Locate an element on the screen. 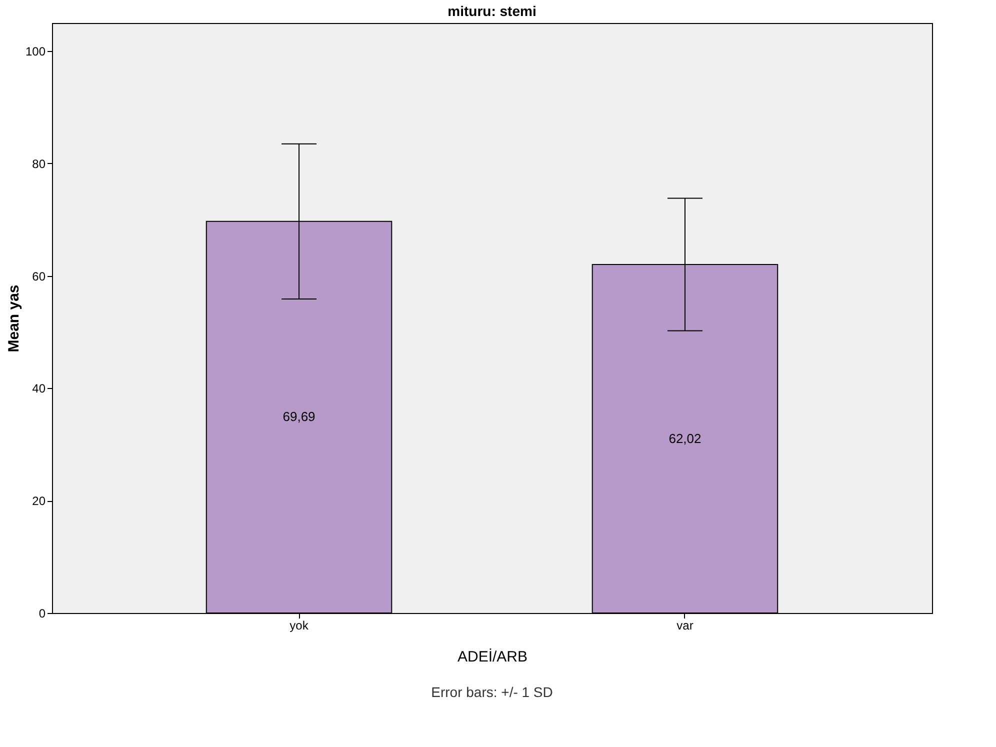 This screenshot has height=747, width=996. y-tick-label: 40 is located at coordinates (39, 389).